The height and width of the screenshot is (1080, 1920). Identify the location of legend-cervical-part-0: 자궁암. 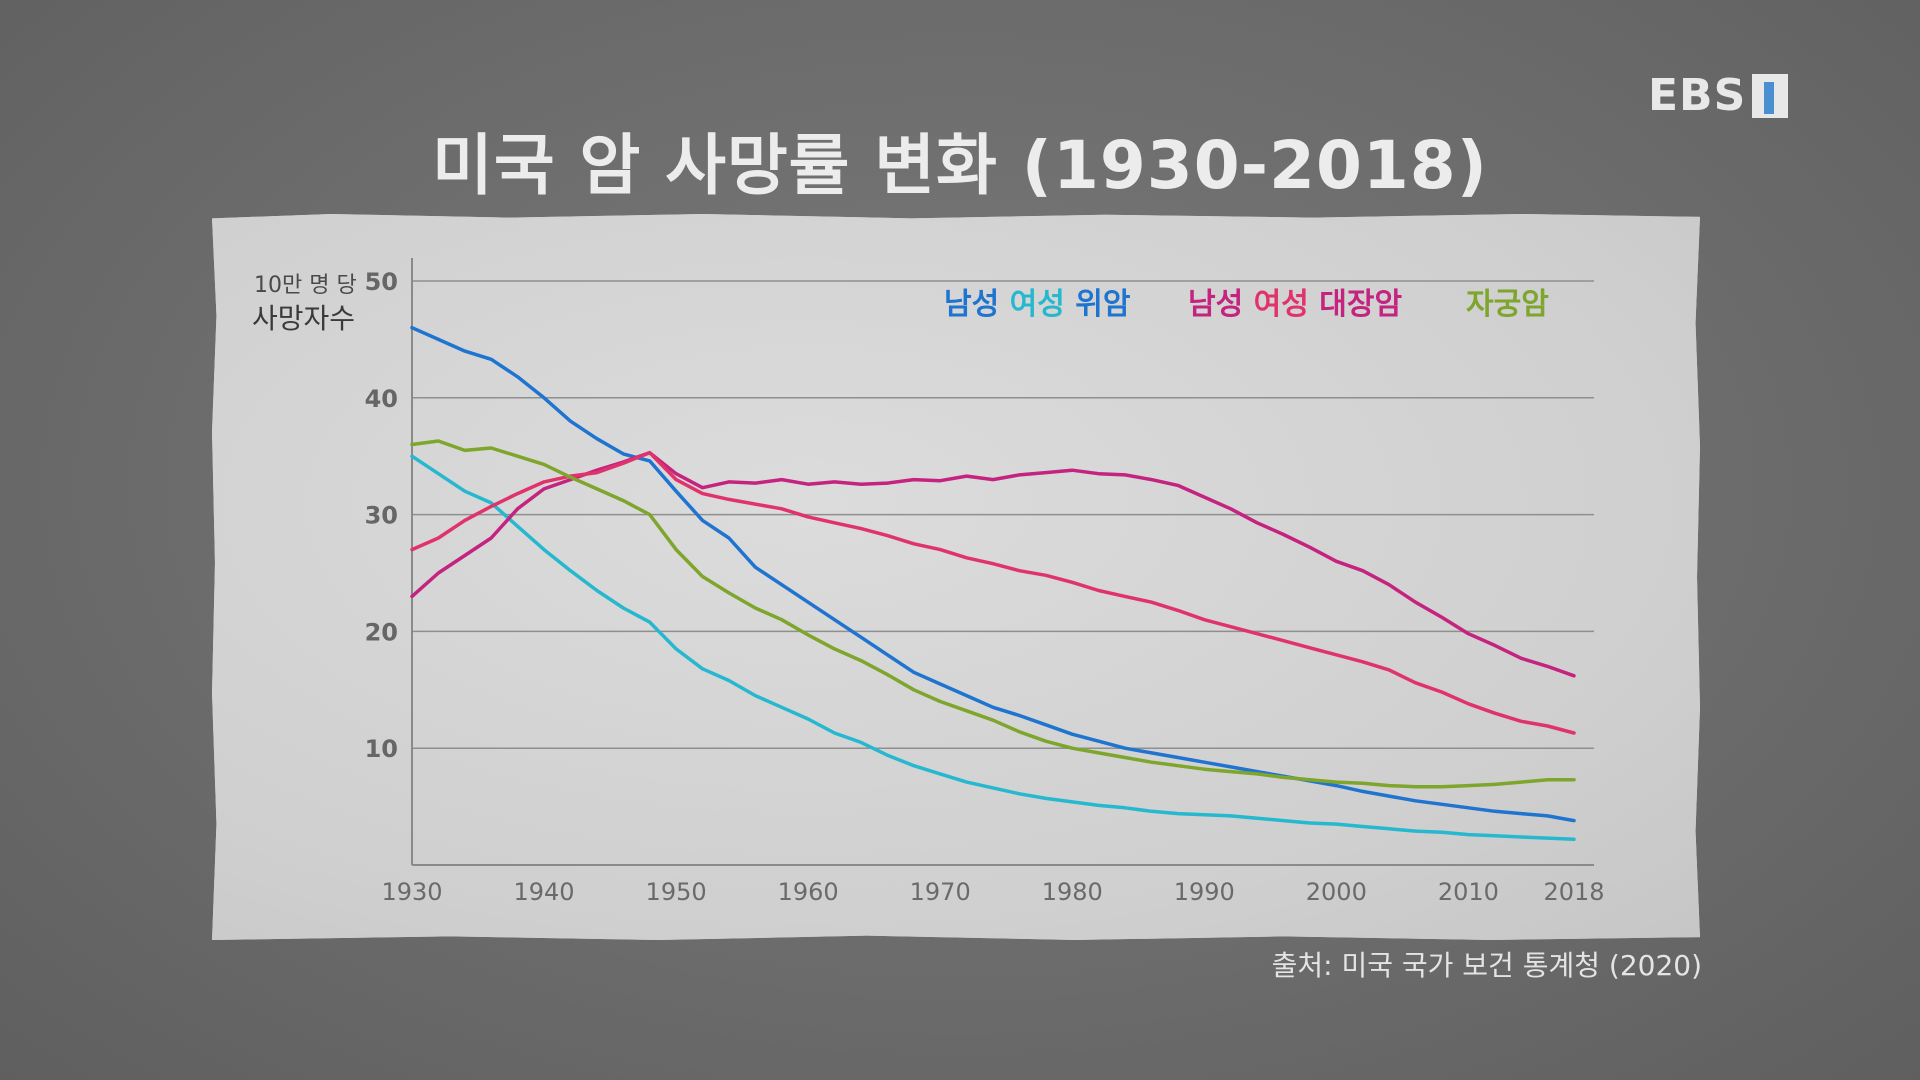
(1507, 304).